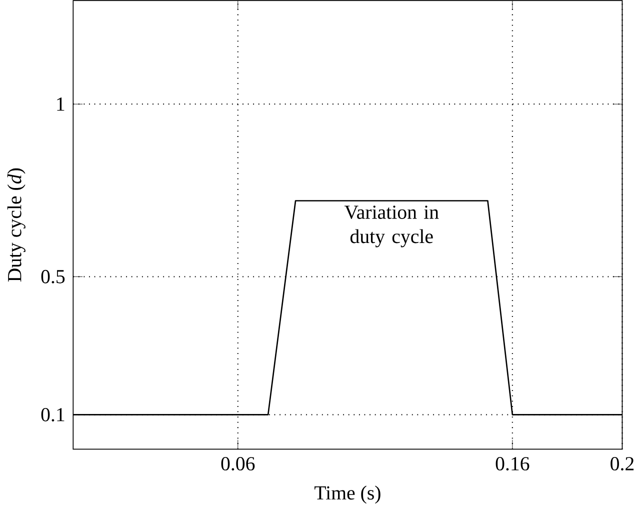 This screenshot has height=511, width=642. I want to click on x-tick-label: 0.06, so click(238, 464).